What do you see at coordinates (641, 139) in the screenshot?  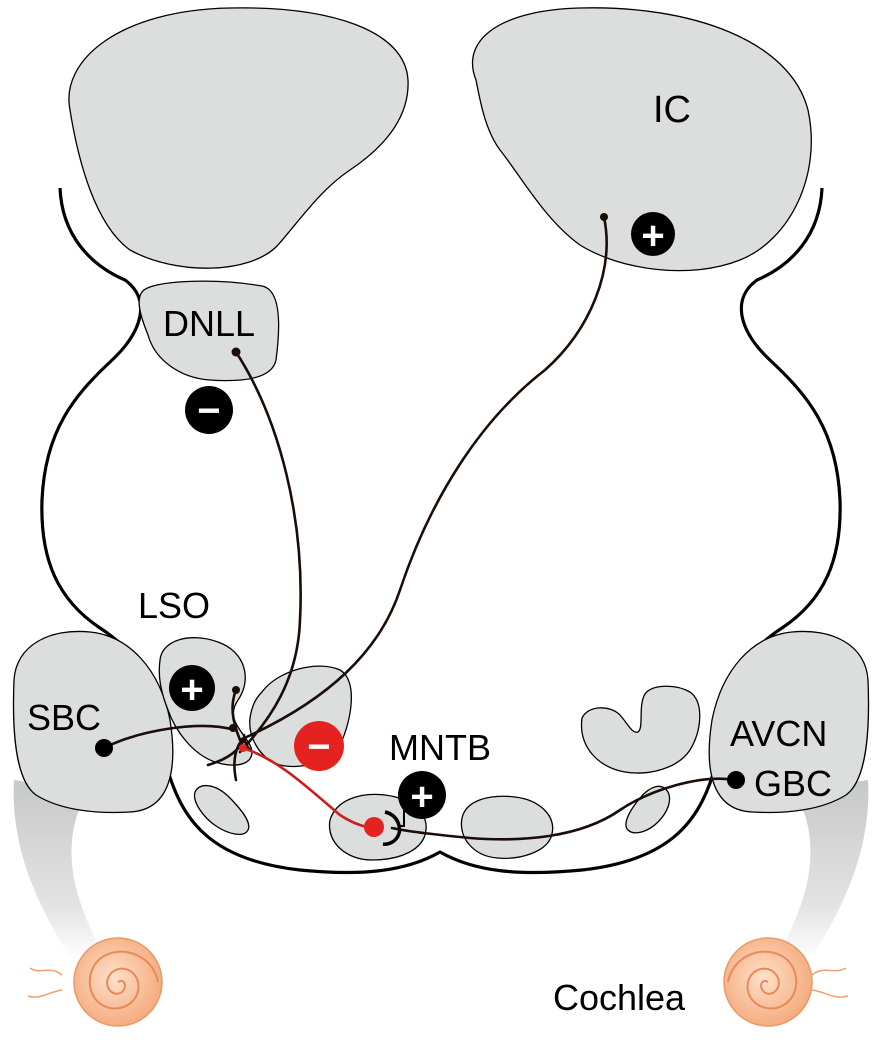 I see `ic-nucleus` at bounding box center [641, 139].